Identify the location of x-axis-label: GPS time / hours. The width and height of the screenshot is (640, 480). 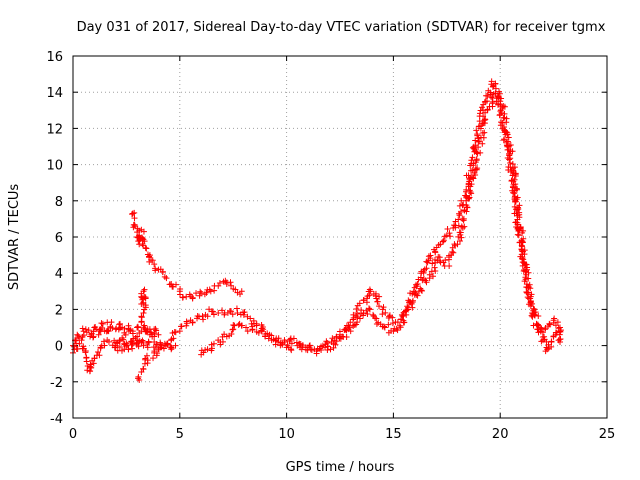
(340, 467).